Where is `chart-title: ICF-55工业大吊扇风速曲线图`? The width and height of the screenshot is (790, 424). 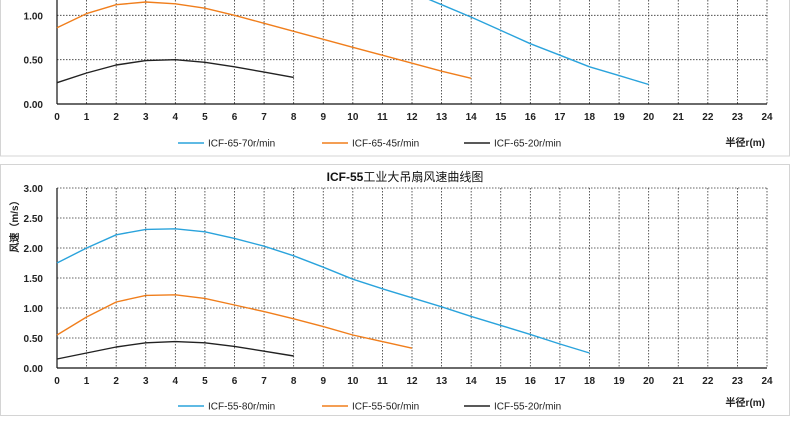
chart-title: ICF-55工业大吊扇风速曲线图 is located at coordinates (405, 176).